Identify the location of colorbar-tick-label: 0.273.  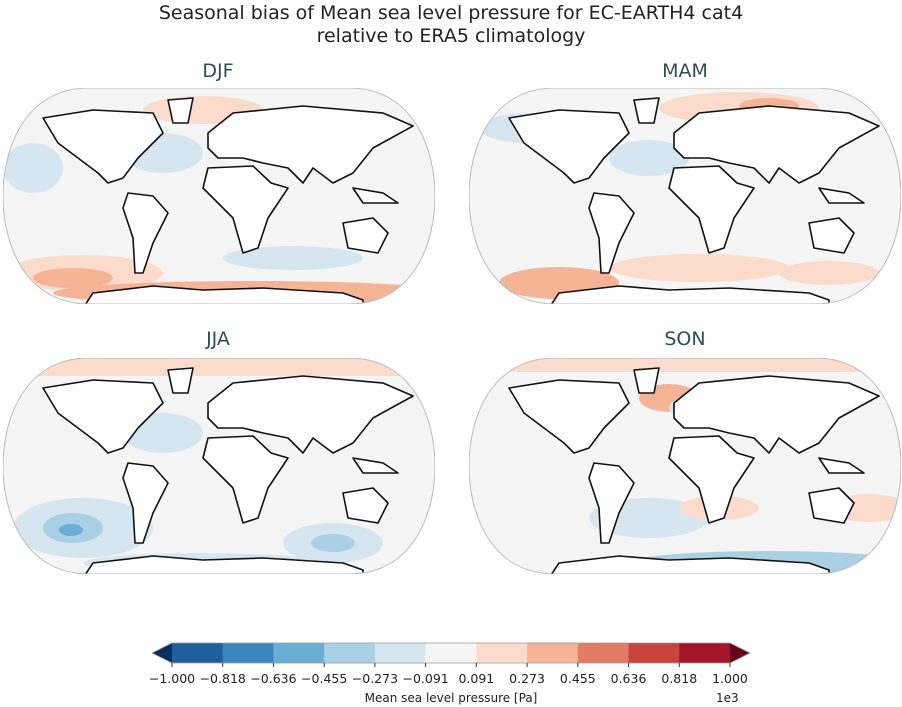
(527, 678).